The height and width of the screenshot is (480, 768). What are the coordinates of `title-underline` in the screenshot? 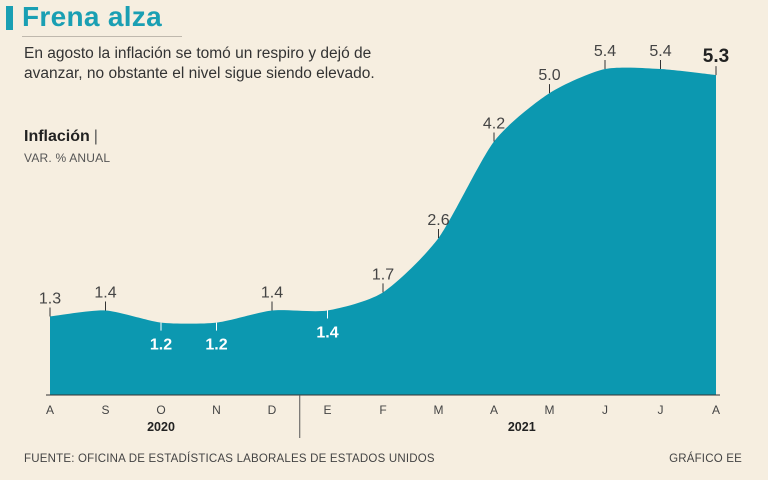 It's located at (102, 36).